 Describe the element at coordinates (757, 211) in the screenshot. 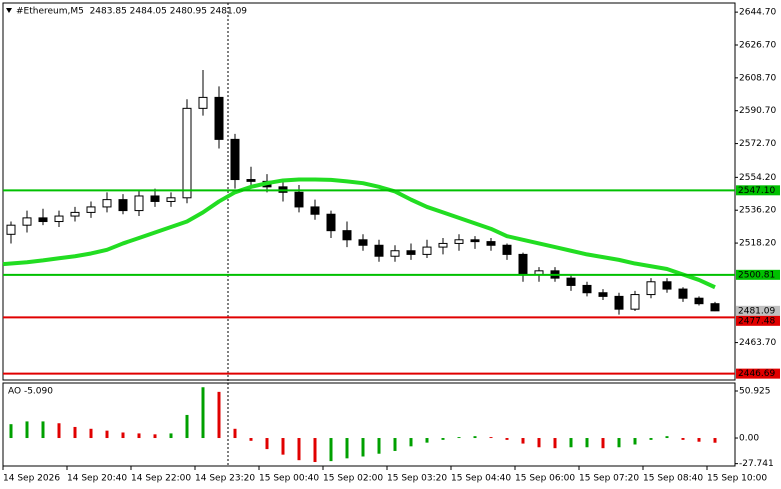

I see `y-tick-label: 2536.20` at that location.